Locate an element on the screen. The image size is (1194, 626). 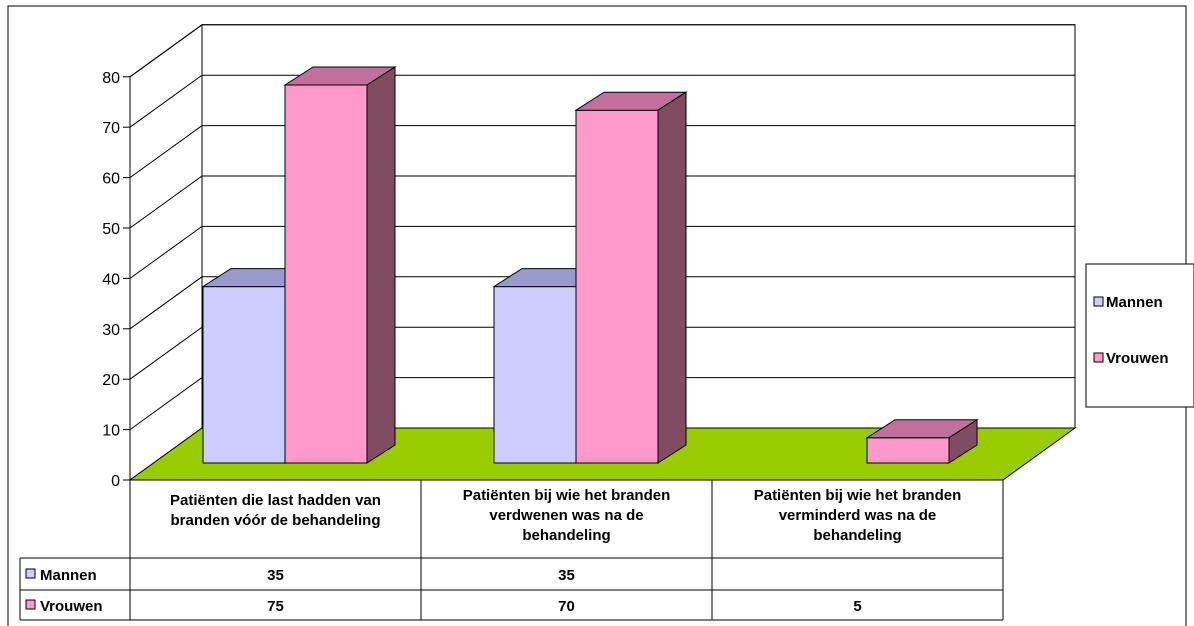
table-row-label: Vrouwen is located at coordinates (71, 606).